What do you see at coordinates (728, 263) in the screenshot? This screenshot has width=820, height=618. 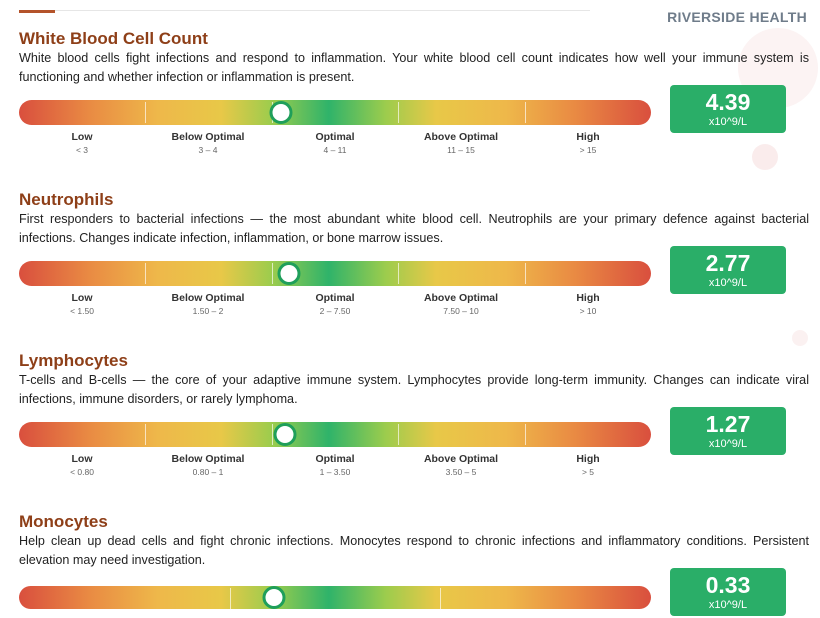 I see `result-value: 2.77` at bounding box center [728, 263].